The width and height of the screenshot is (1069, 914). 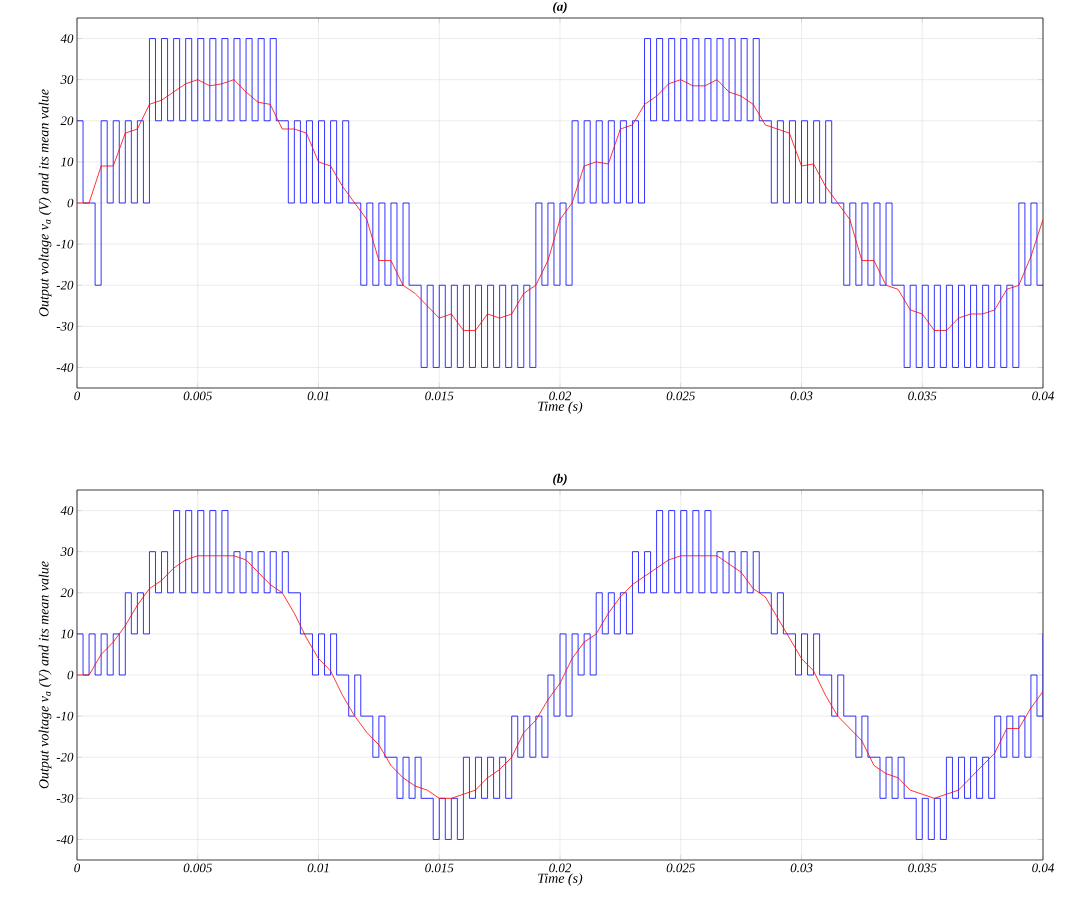 I want to click on chart-title: (b), so click(x=560, y=479).